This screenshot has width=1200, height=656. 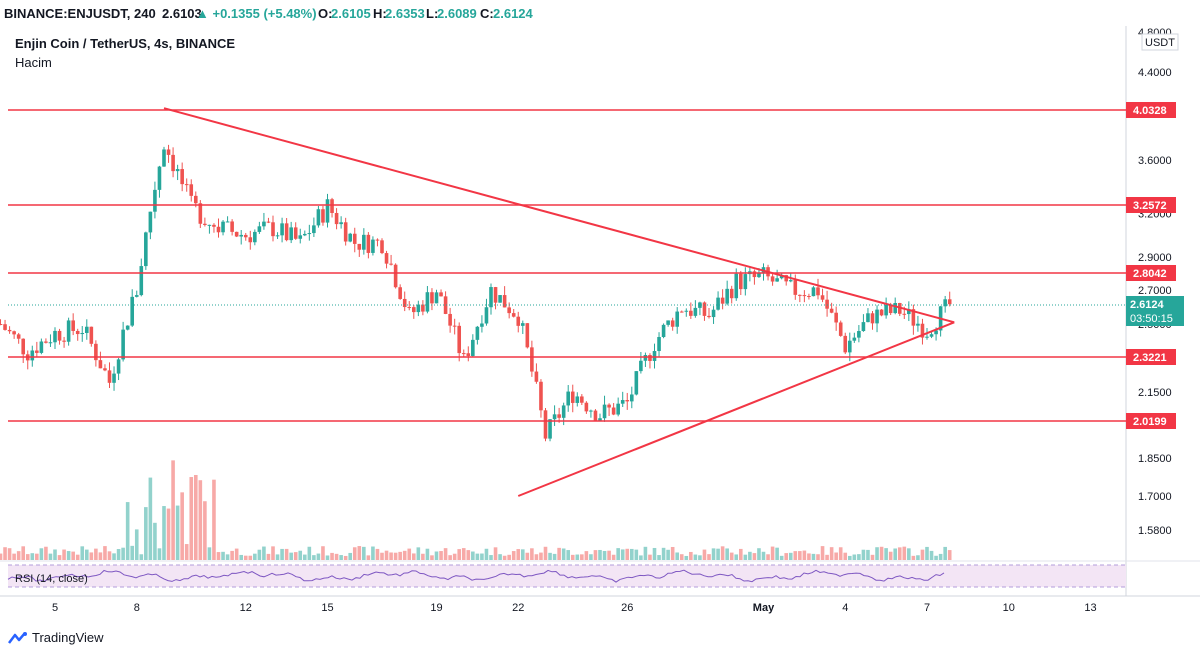 What do you see at coordinates (513, 13) in the screenshot?
I see `close-value: 2.6124` at bounding box center [513, 13].